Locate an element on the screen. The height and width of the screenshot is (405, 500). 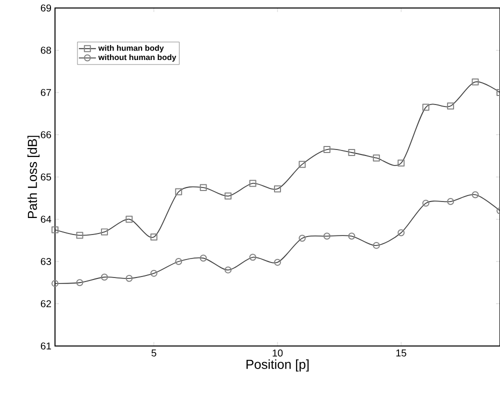
x-tick-label: 5 is located at coordinates (154, 353).